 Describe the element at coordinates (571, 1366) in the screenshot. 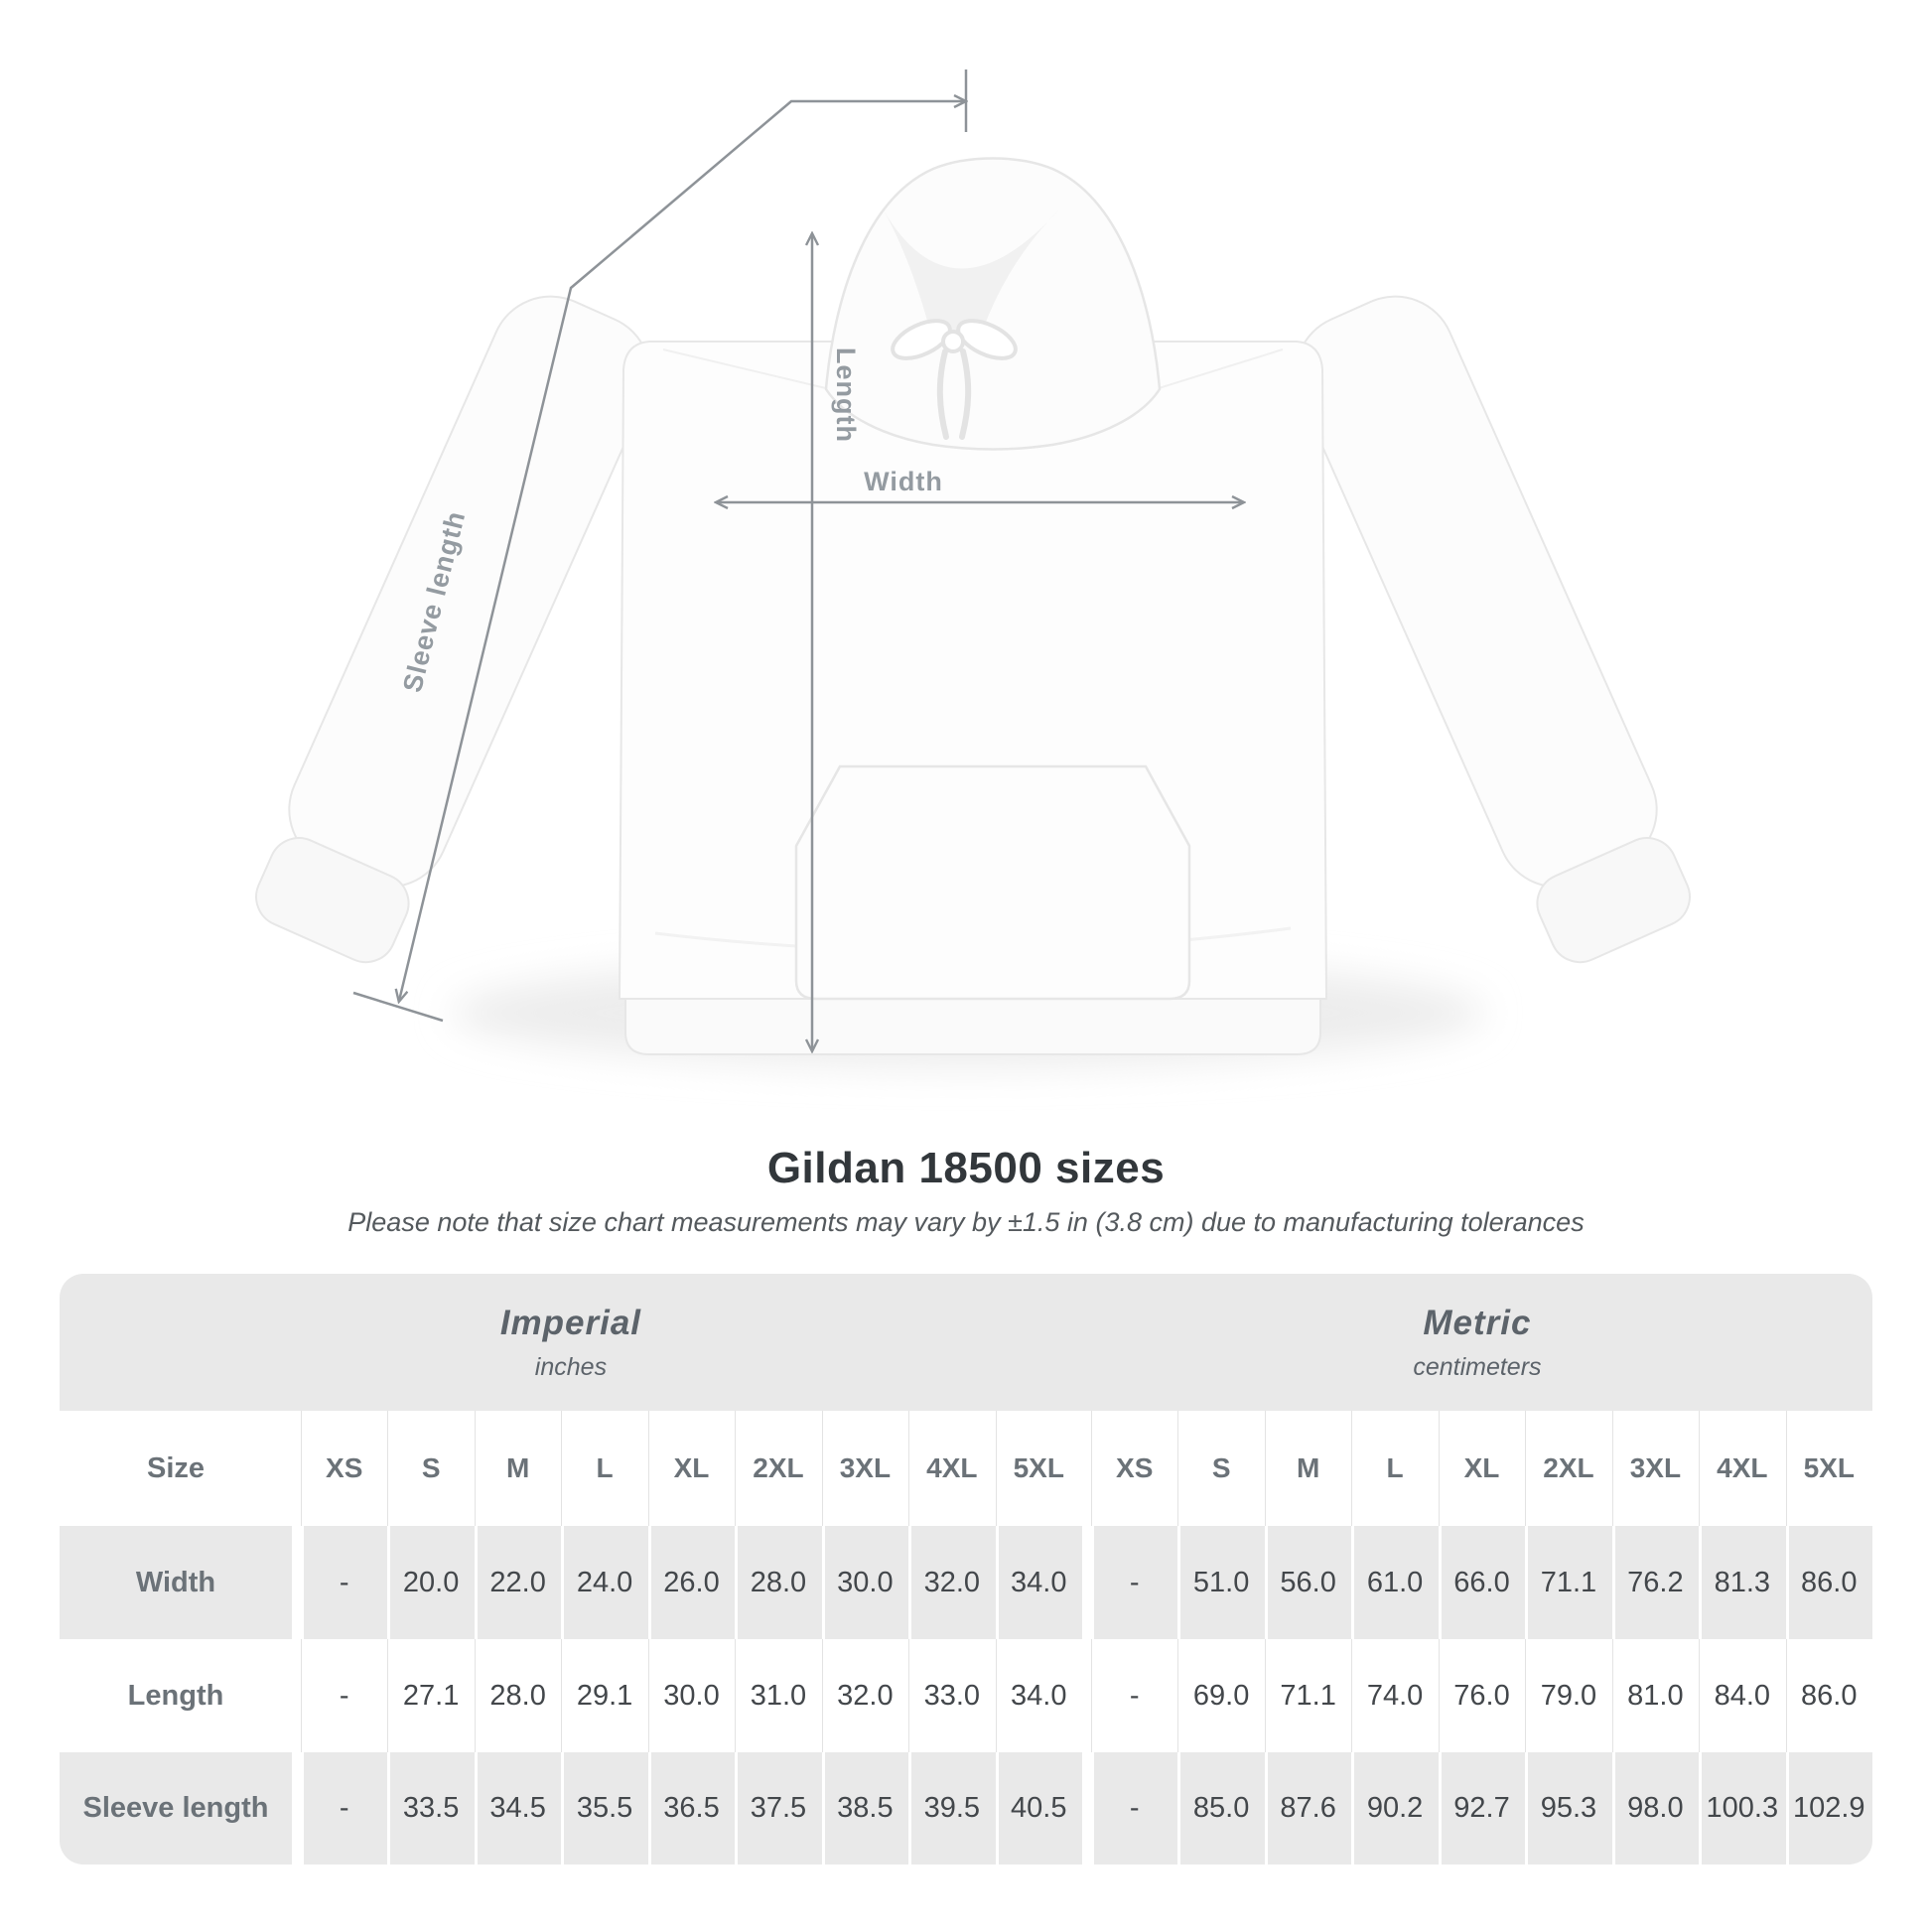

I see `imperial-unit: inches` at that location.